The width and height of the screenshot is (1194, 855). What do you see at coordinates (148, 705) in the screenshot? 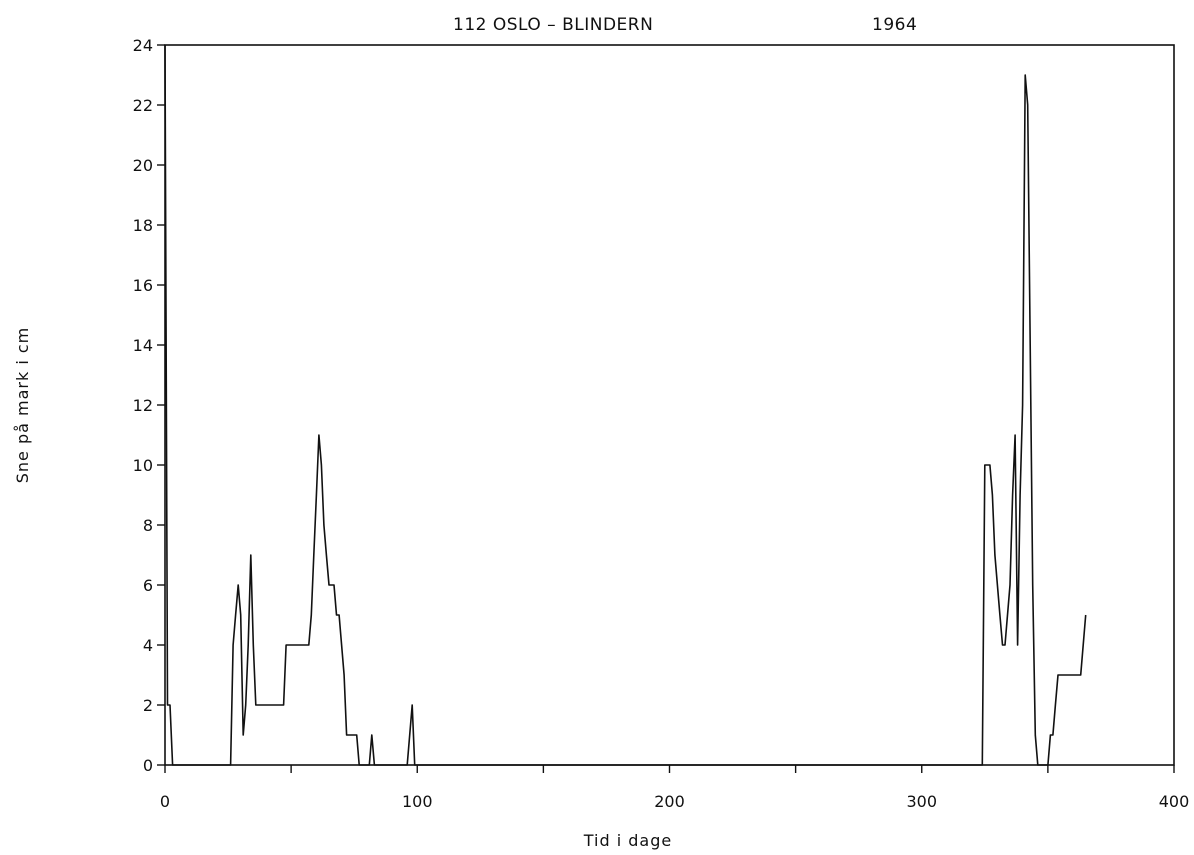
I see `y-tick-label: 2` at bounding box center [148, 705].